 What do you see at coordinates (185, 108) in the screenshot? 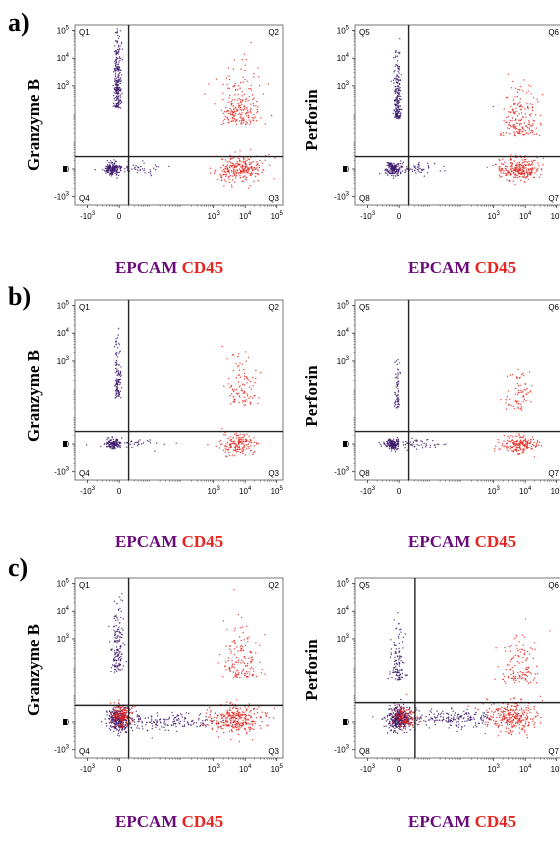
I see `scatter-points` at bounding box center [185, 108].